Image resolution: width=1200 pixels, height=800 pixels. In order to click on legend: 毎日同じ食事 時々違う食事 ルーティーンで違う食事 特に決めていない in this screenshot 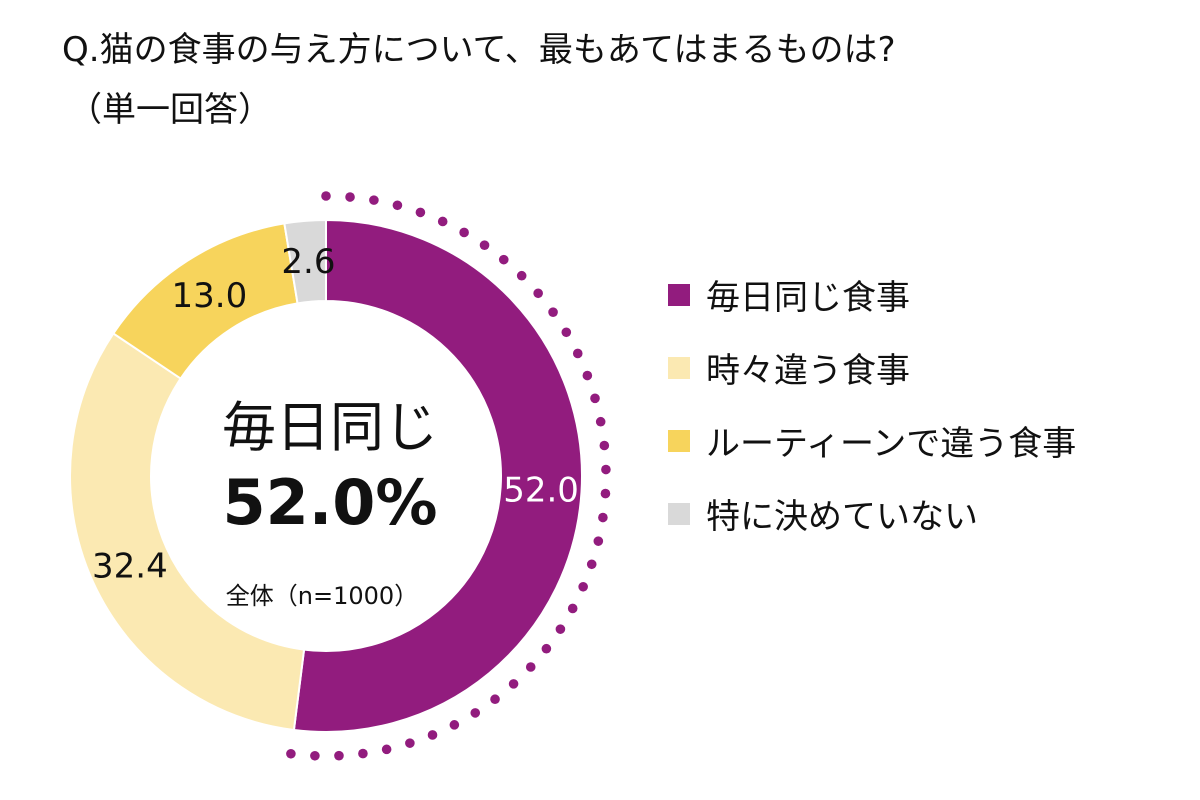, I will do `click(872, 404)`.